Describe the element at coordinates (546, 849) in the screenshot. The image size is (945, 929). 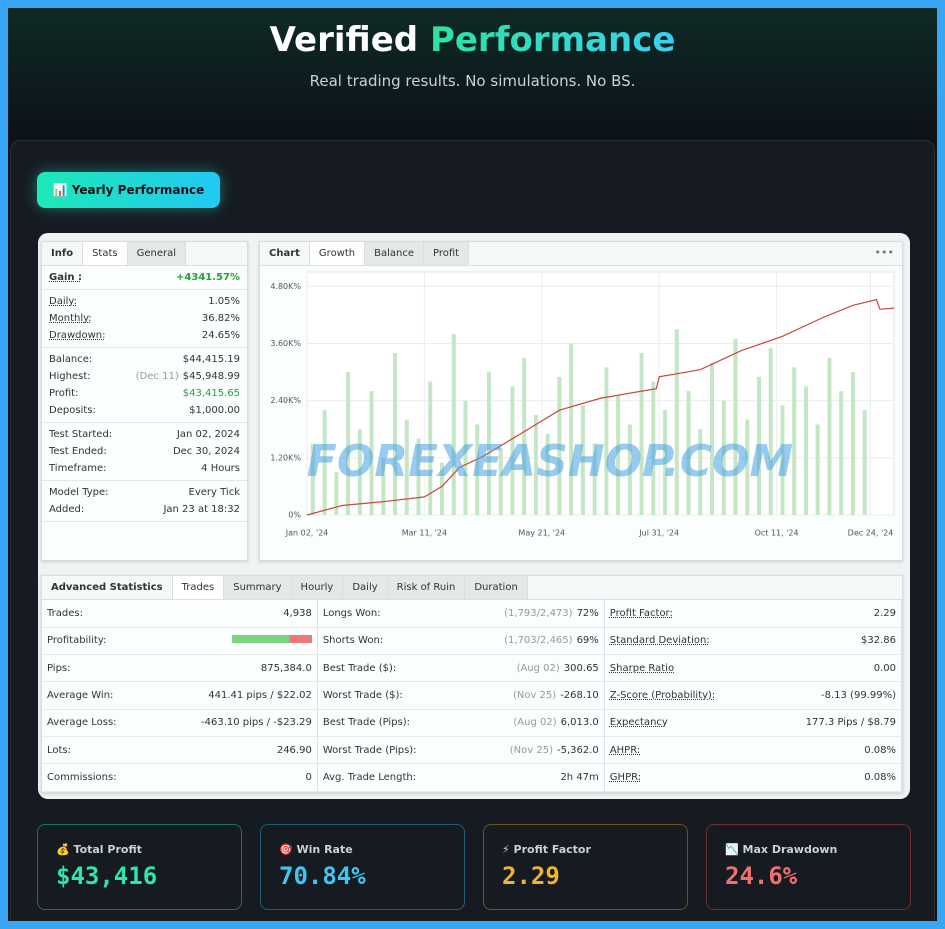
I see `card-label: ⚡ Profit Factor` at that location.